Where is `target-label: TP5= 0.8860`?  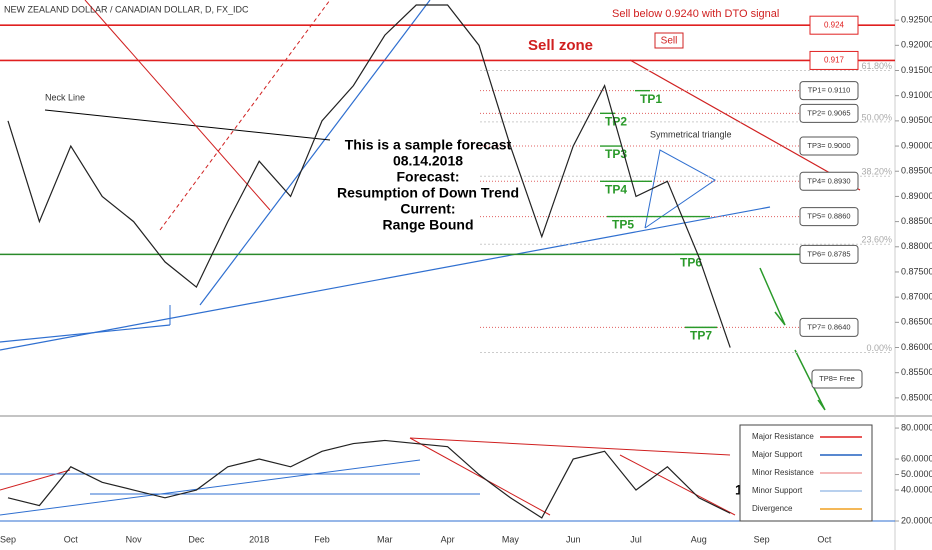
target-label: TP5= 0.8860 is located at coordinates (828, 216).